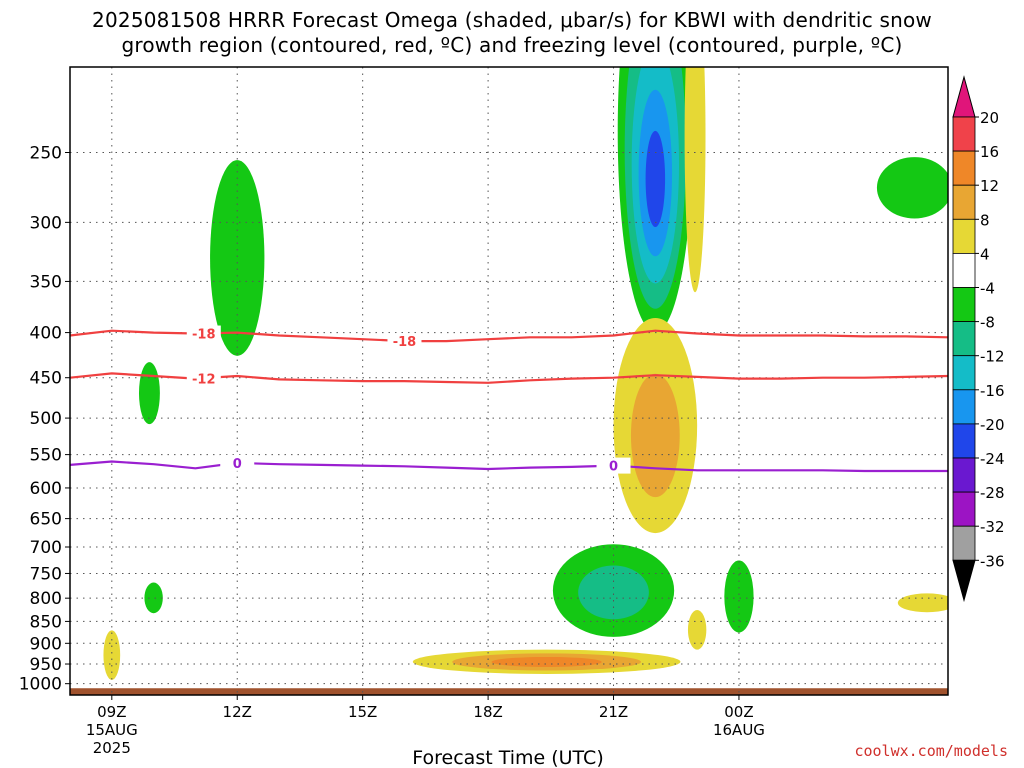  I want to click on contour-label-0-1: -18, so click(405, 342).